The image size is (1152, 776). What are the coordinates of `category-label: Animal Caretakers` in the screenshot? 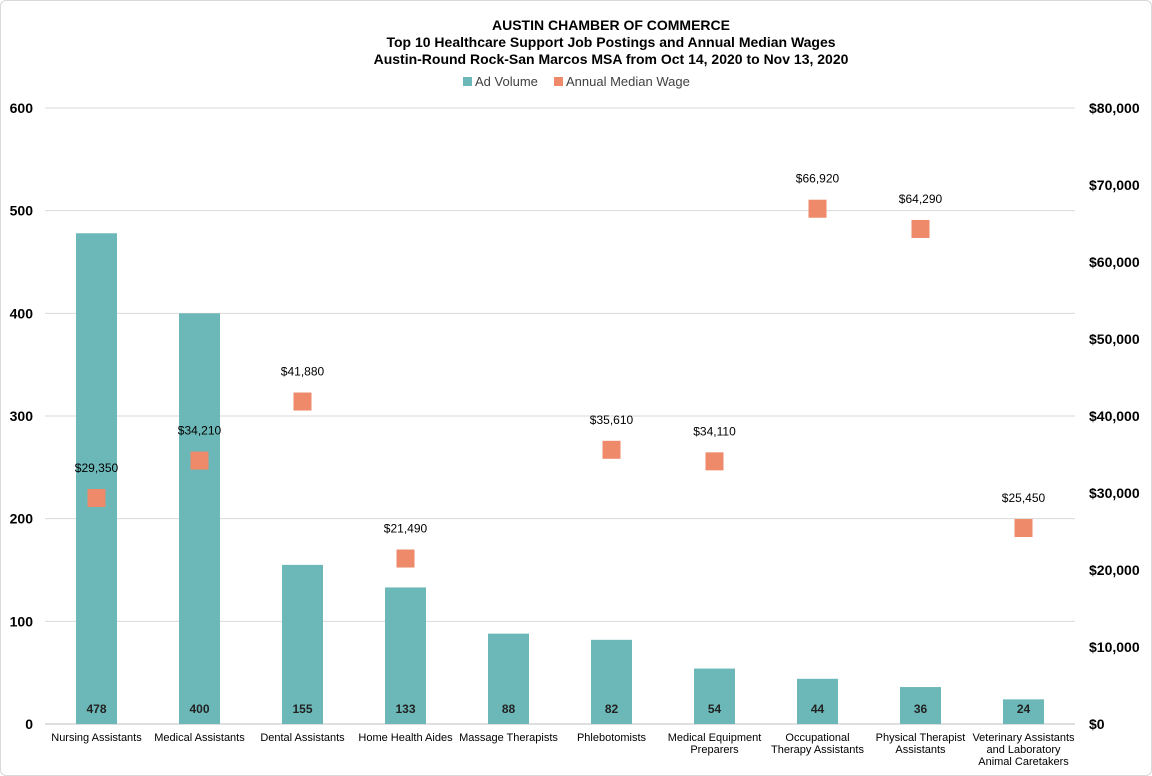 It's located at (1023, 762).